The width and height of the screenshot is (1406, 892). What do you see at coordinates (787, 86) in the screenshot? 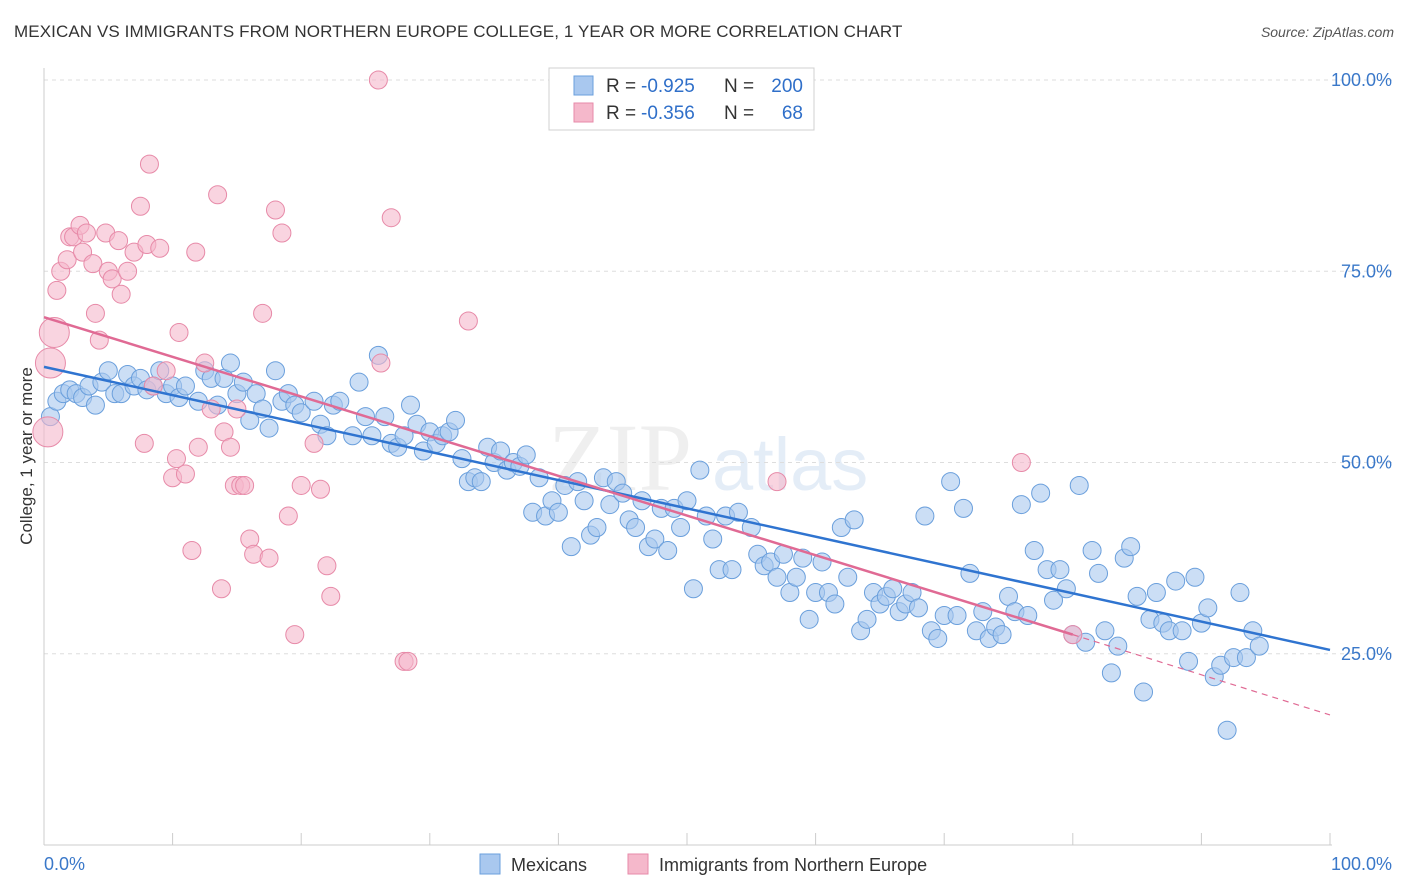
I see `legend-n-value-1: 200` at bounding box center [787, 86].